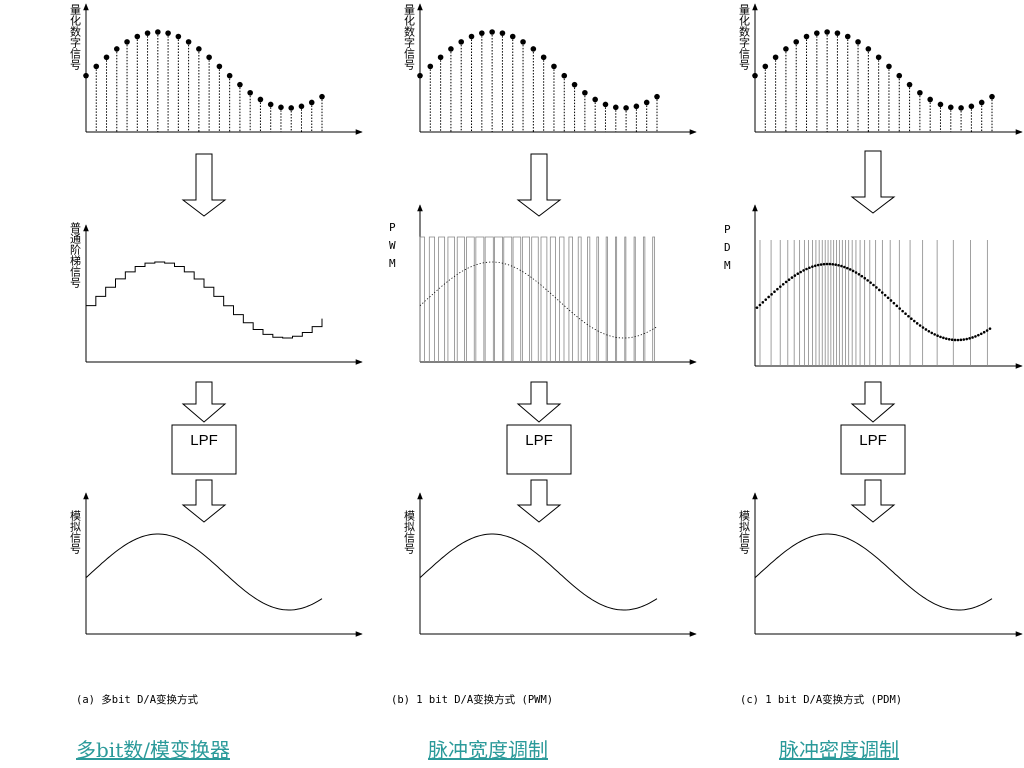  Describe the element at coordinates (538, 300) in the screenshot. I see `pwm-average-wave` at that location.